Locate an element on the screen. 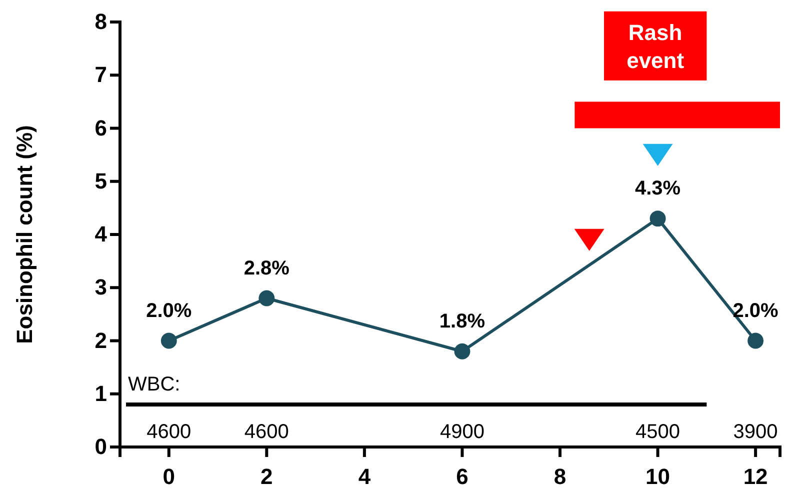 This screenshot has height=501, width=793. x-tick-label: 6 is located at coordinates (462, 477).